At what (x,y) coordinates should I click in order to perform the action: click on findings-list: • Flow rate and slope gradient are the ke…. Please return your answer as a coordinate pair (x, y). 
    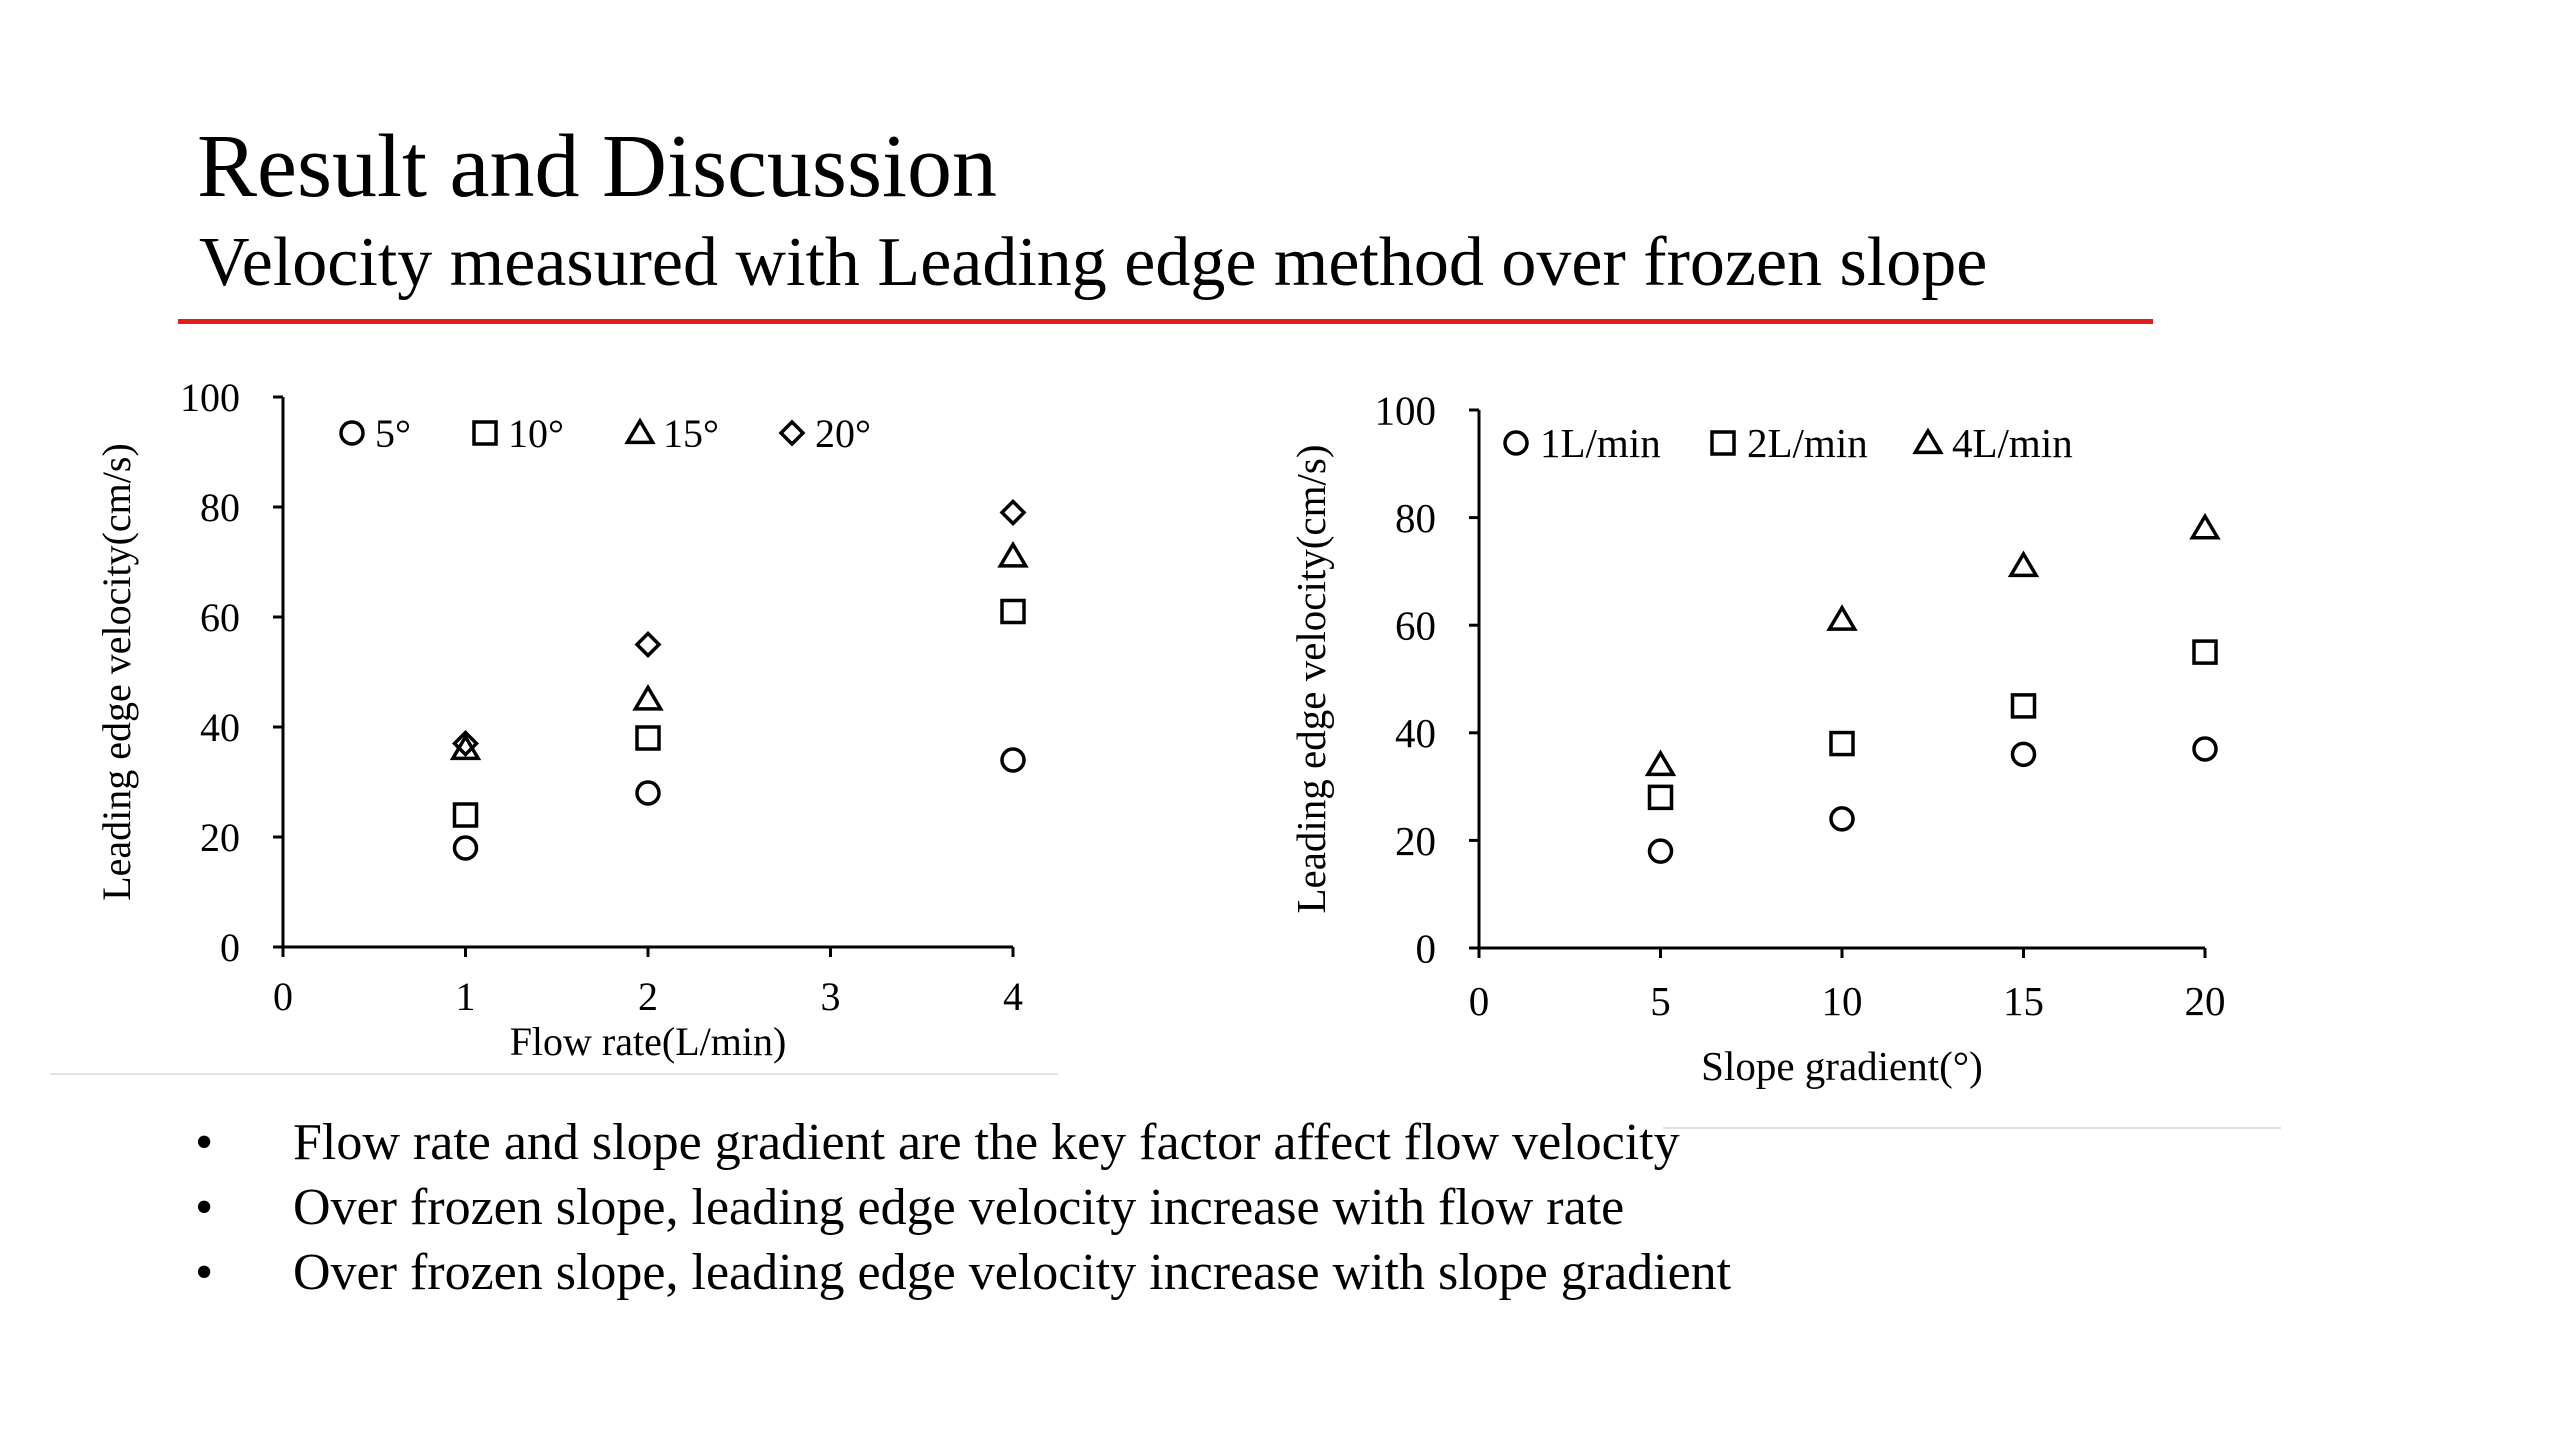
    Looking at the image, I should click on (963, 1207).